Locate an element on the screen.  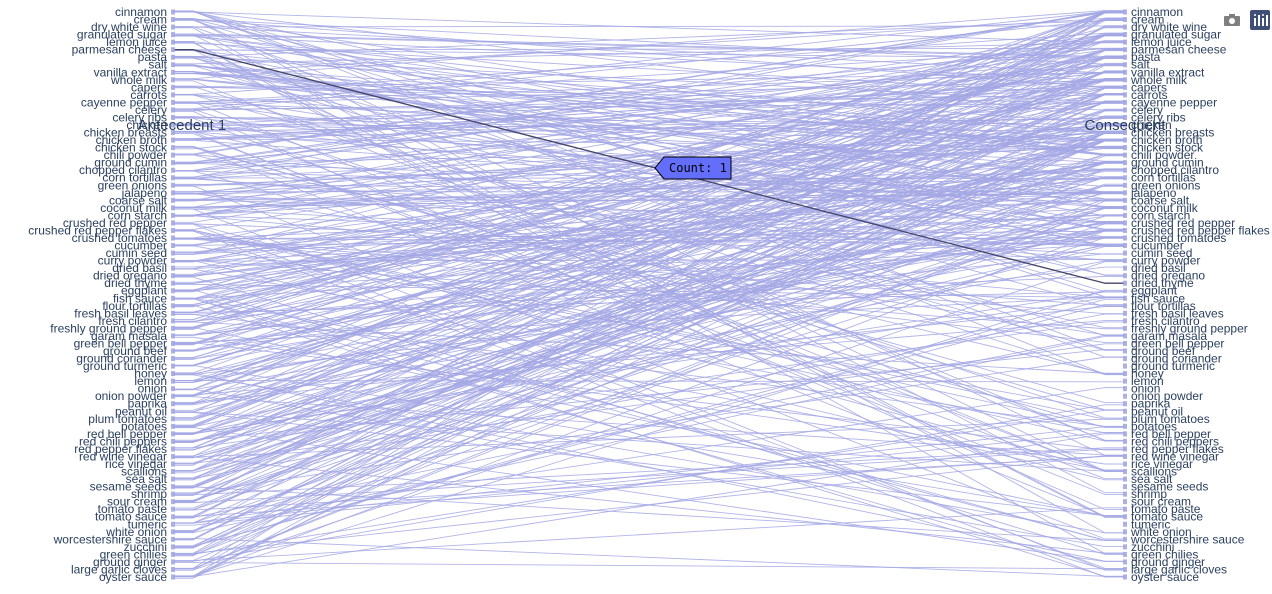
camera-button is located at coordinates (1232, 20).